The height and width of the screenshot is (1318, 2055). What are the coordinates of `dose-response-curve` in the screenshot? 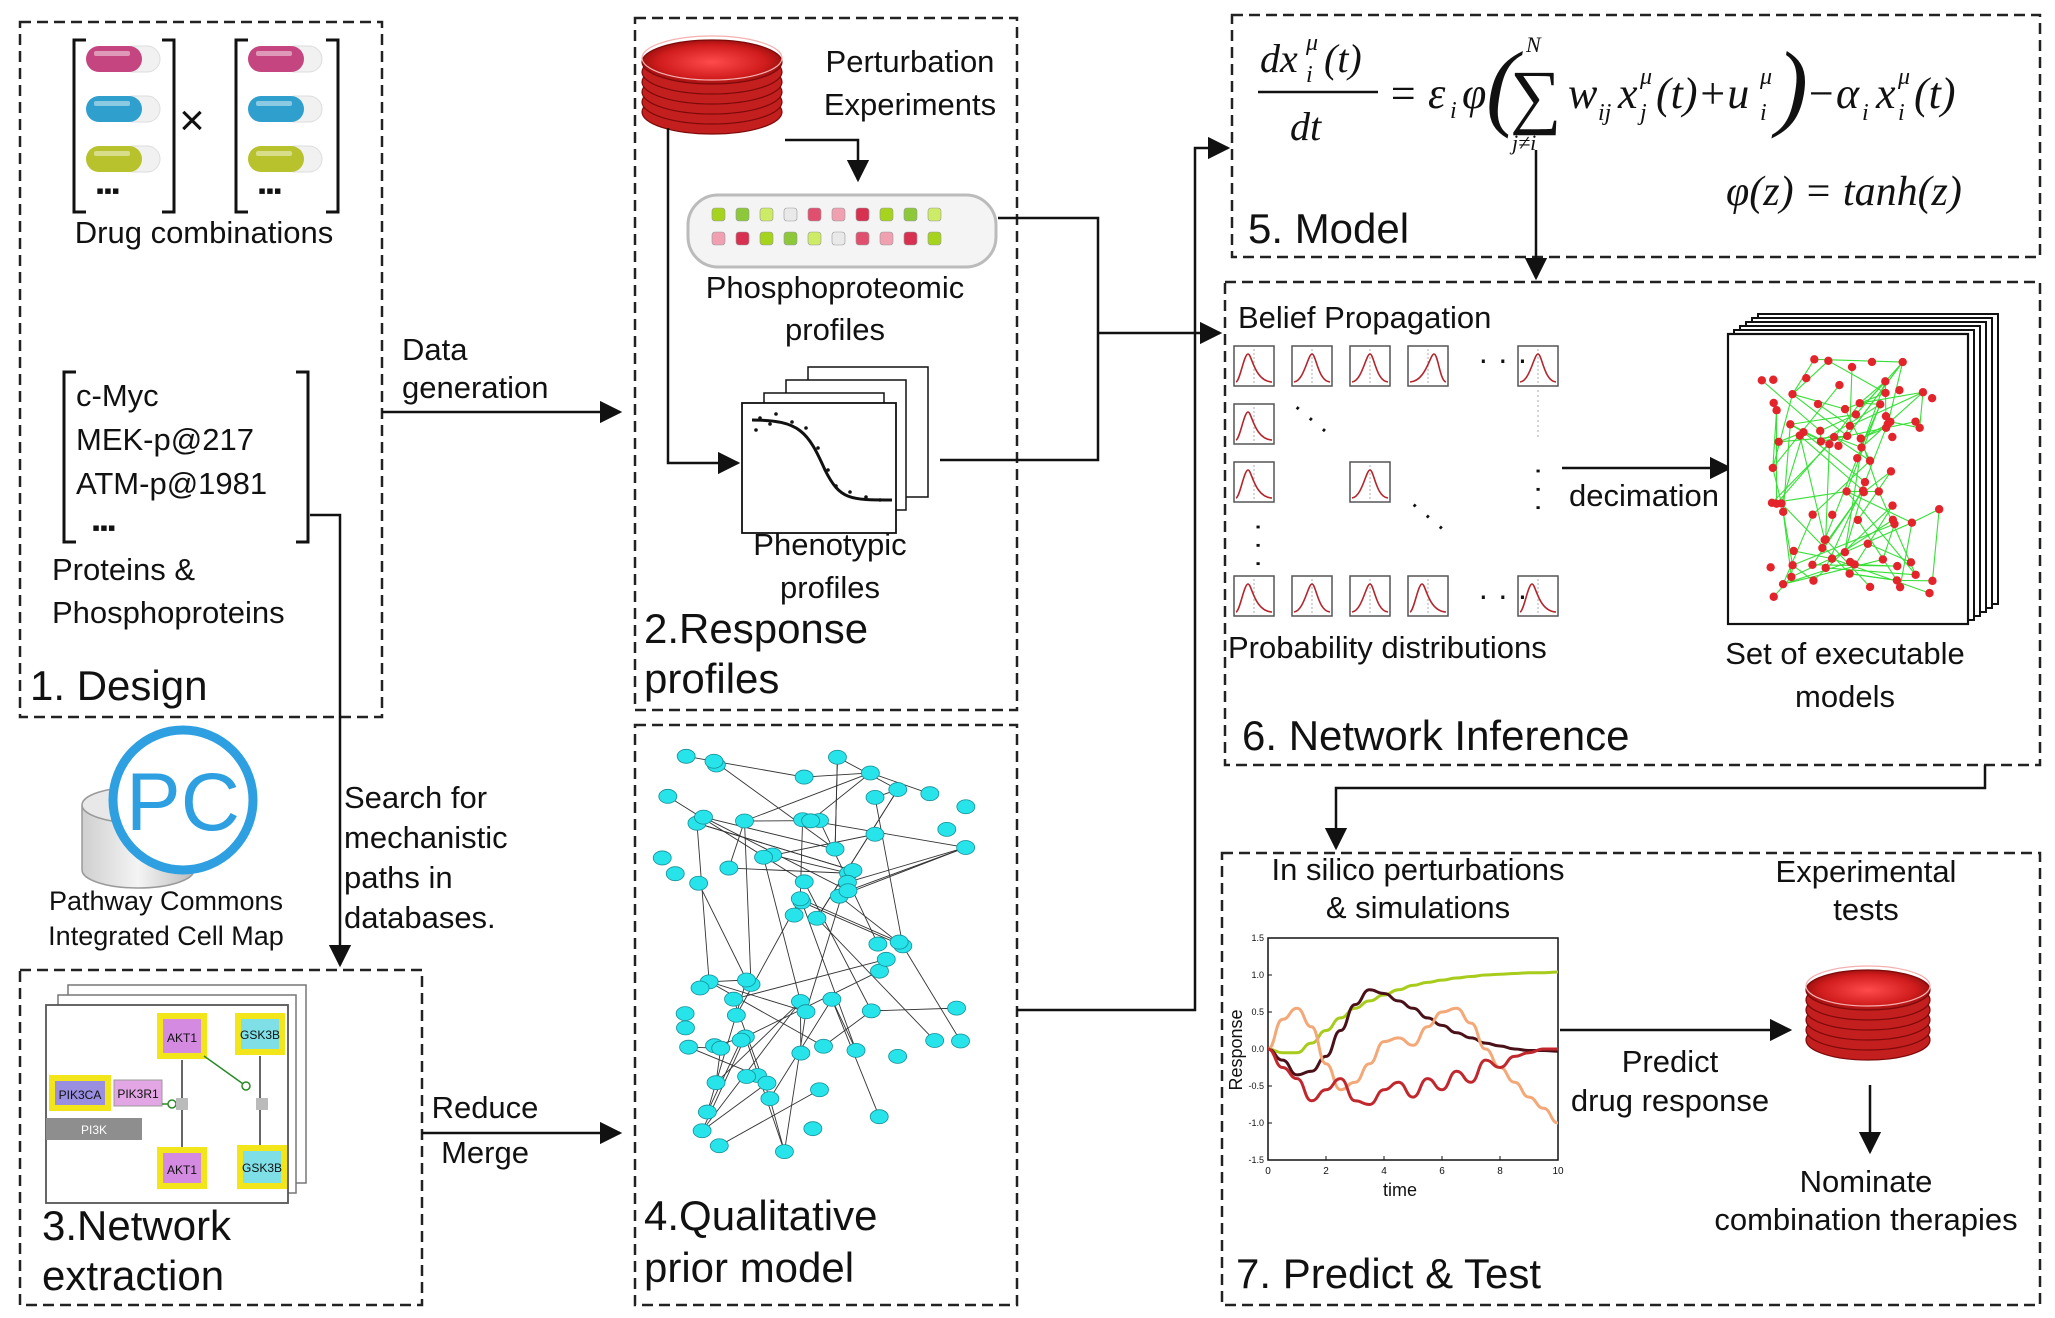 It's located at (822, 460).